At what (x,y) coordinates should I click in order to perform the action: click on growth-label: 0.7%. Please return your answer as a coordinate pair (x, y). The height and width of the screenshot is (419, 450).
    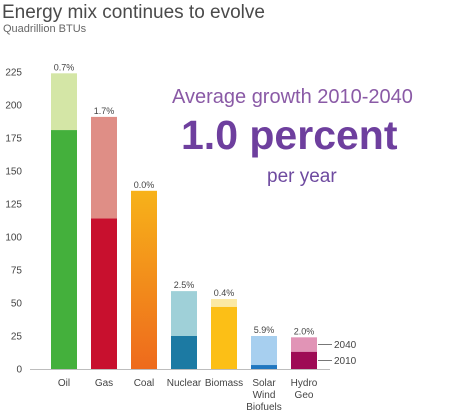
    Looking at the image, I should click on (64, 67).